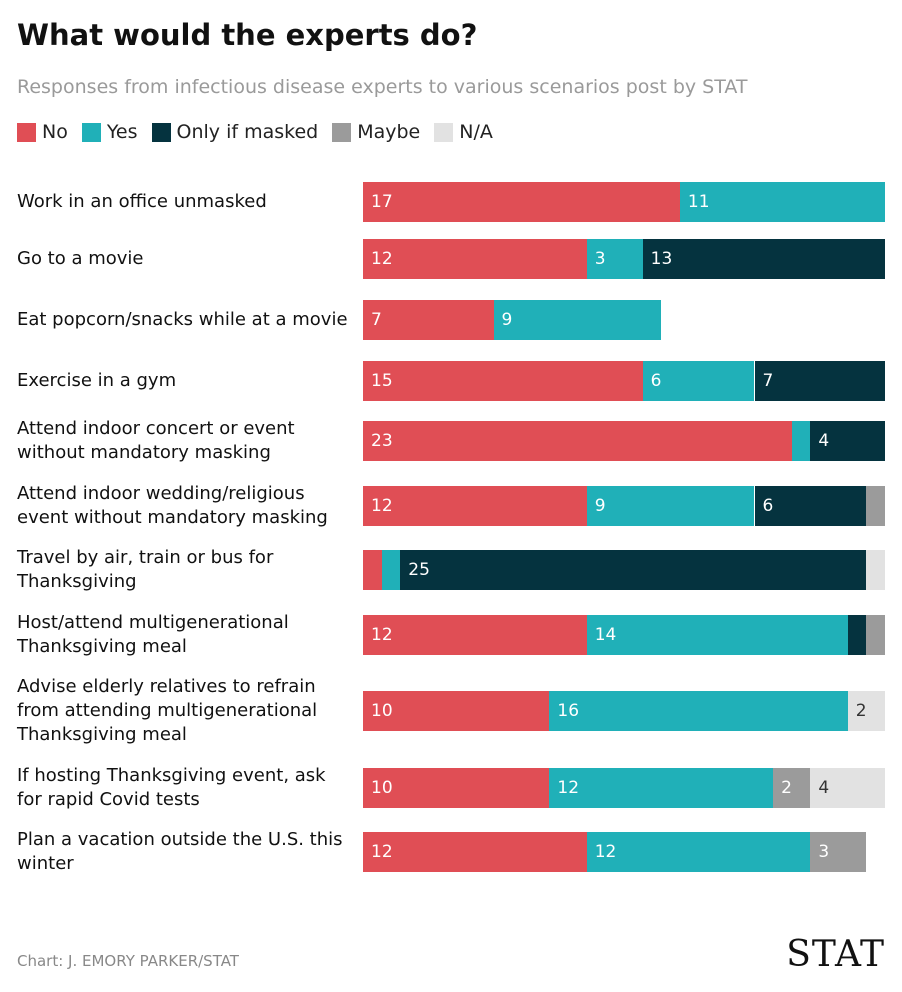  Describe the element at coordinates (568, 711) in the screenshot. I see `data-label: 16` at that location.